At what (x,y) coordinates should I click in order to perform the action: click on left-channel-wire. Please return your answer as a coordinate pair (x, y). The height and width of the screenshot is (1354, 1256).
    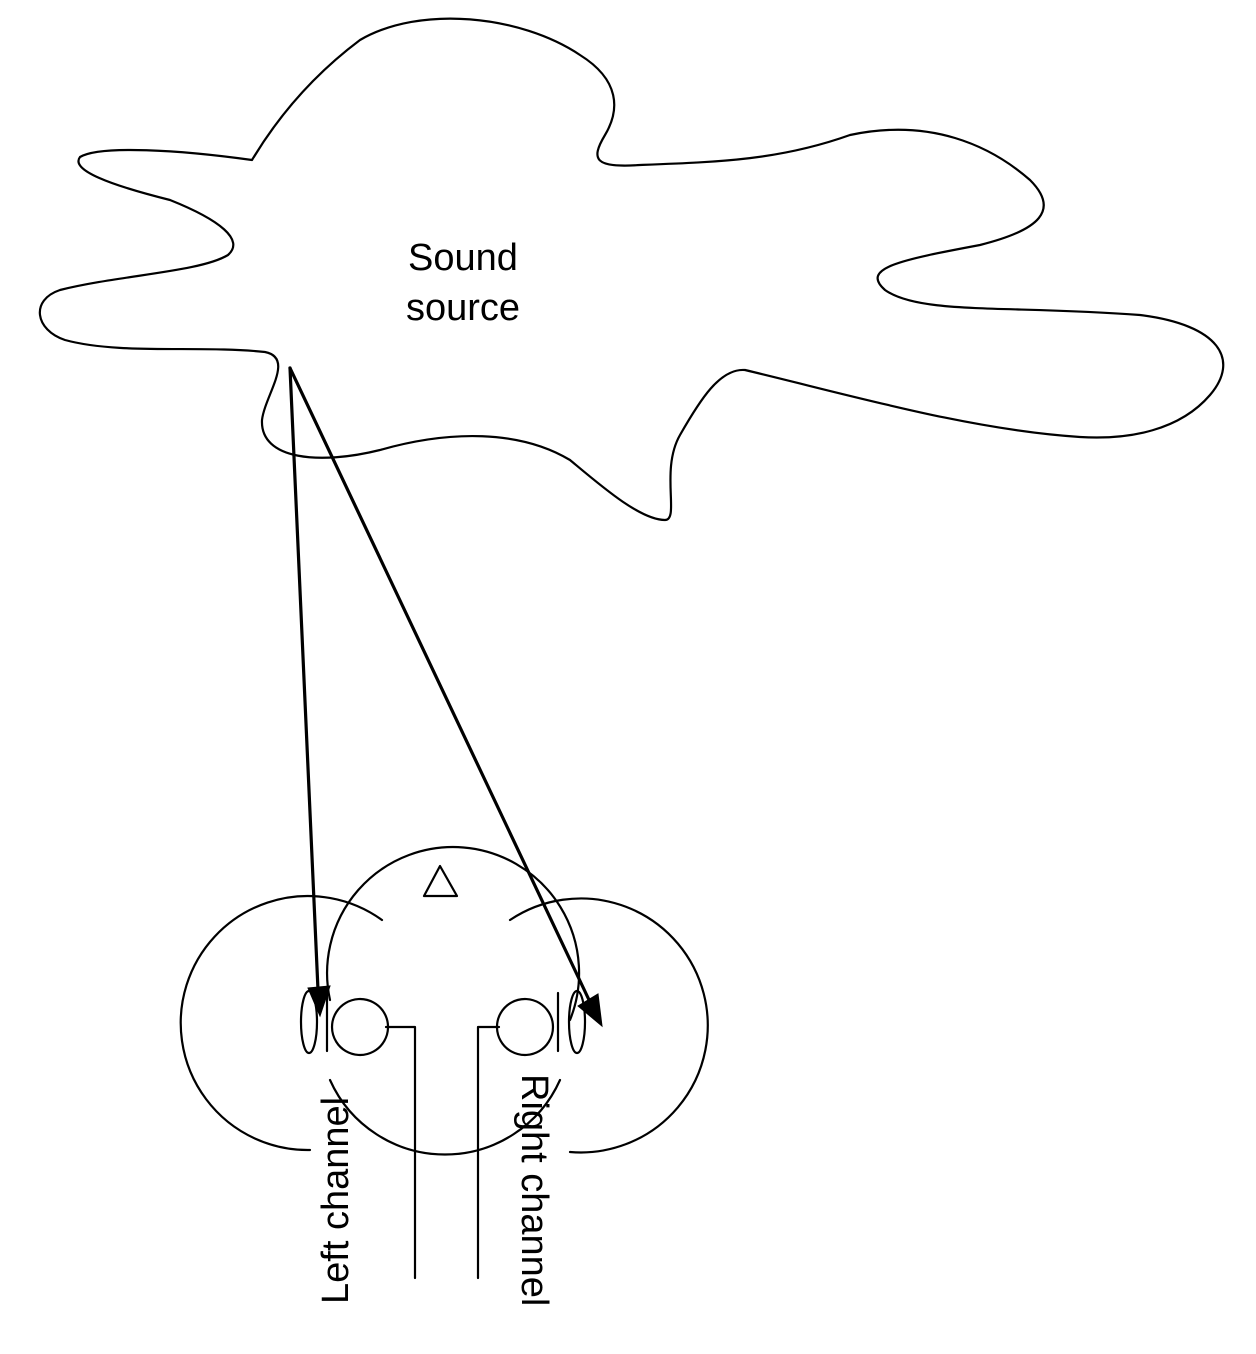
    Looking at the image, I should click on (400, 1152).